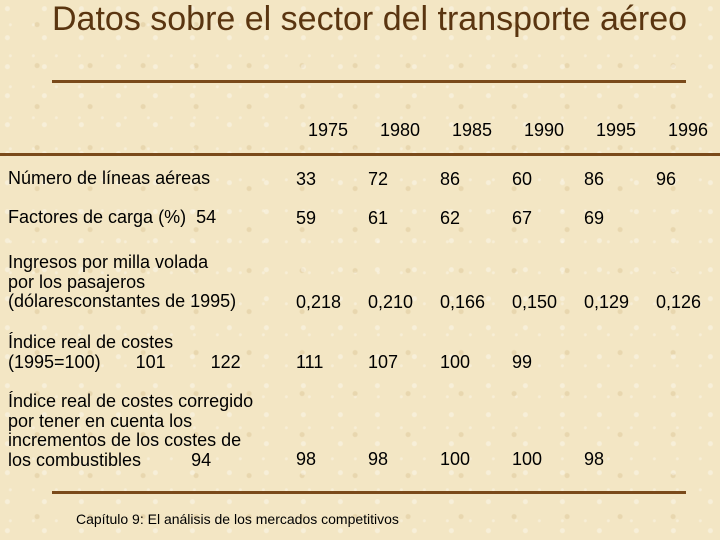 Image resolution: width=720 pixels, height=540 pixels. What do you see at coordinates (607, 302) in the screenshot?
I see `table-cell: 0,129` at bounding box center [607, 302].